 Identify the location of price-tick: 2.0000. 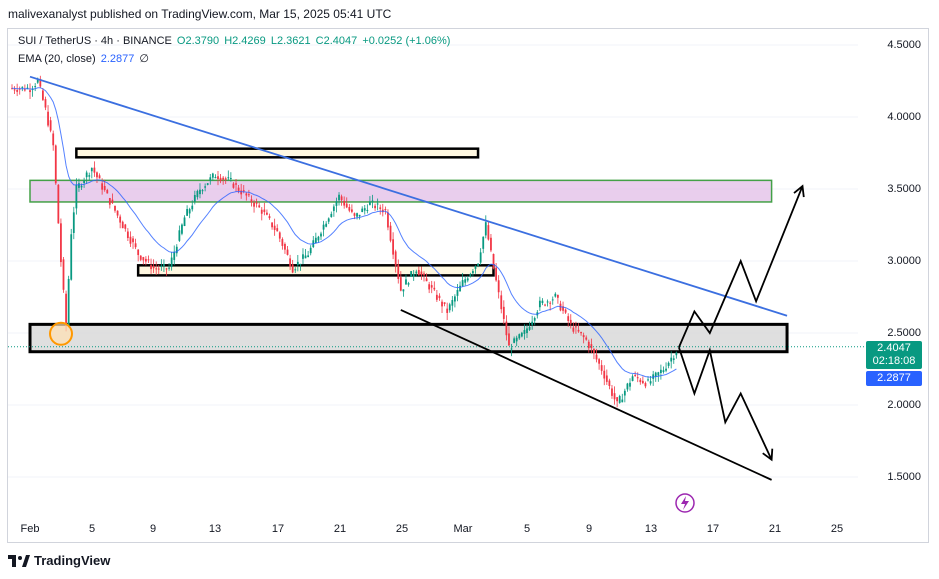
(904, 405).